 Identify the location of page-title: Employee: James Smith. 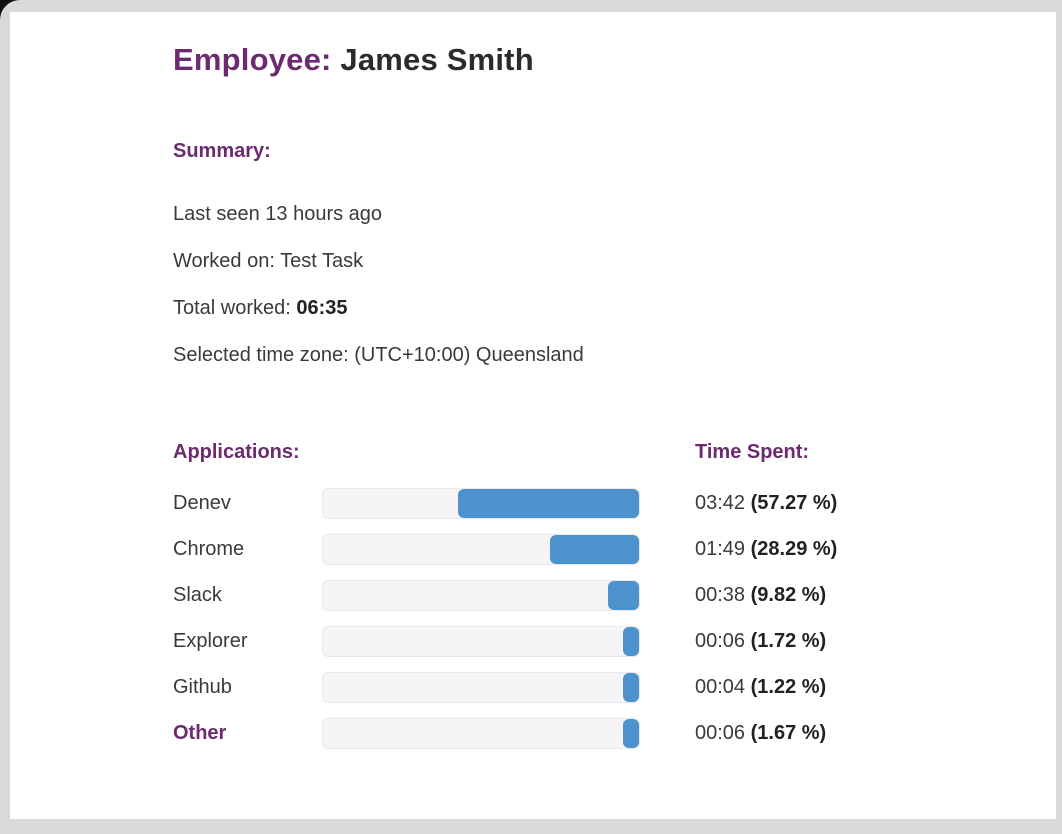
(614, 60).